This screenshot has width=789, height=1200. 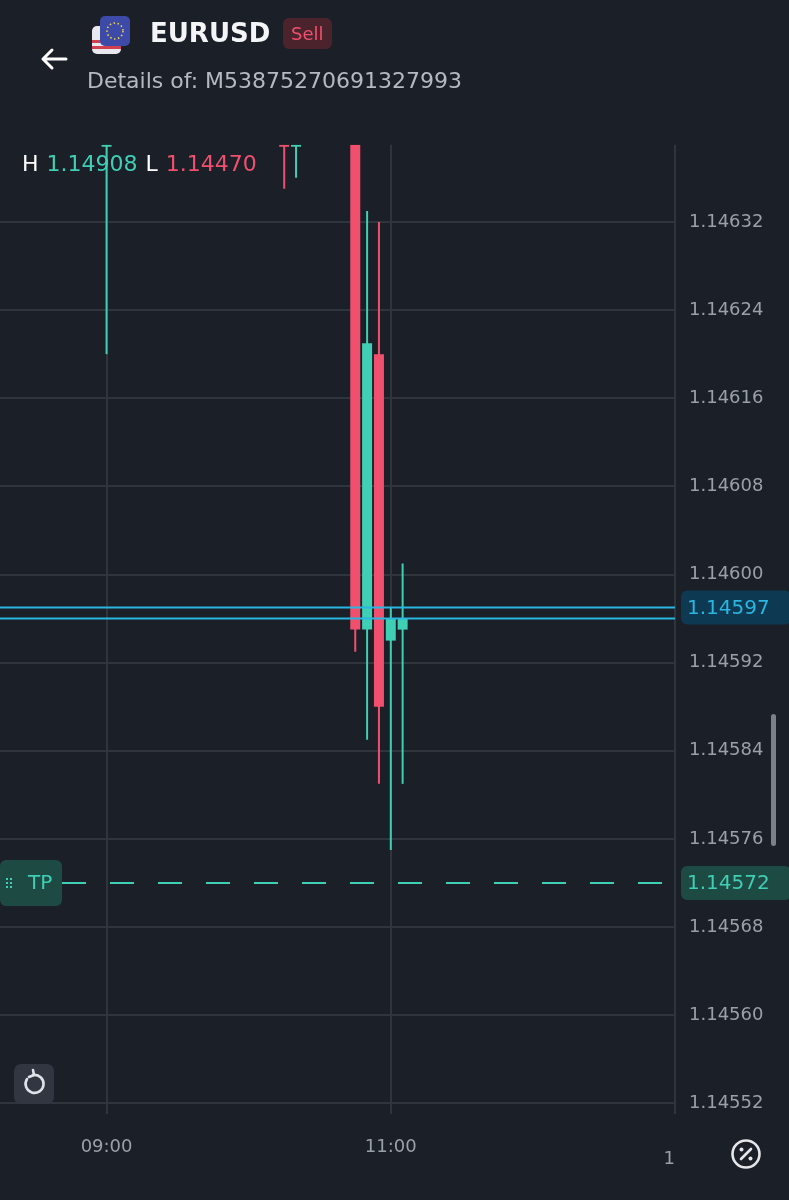 I want to click on text: 1, so click(x=669, y=1157).